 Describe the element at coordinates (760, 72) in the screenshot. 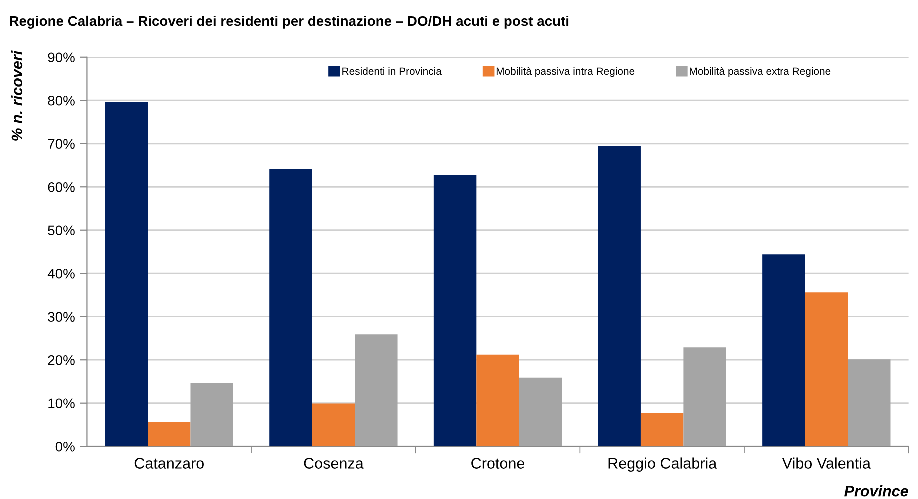

I see `legend-label: Mobilità passiva extra Regione` at that location.